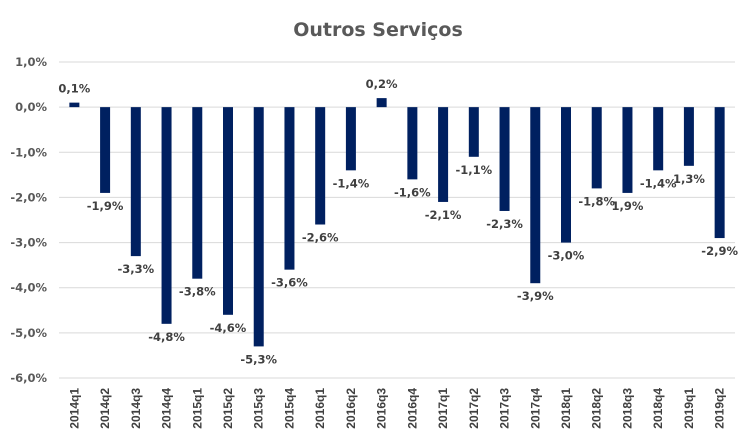 This screenshot has height=447, width=755. Describe the element at coordinates (535, 195) in the screenshot. I see `bar-2017q4` at that location.